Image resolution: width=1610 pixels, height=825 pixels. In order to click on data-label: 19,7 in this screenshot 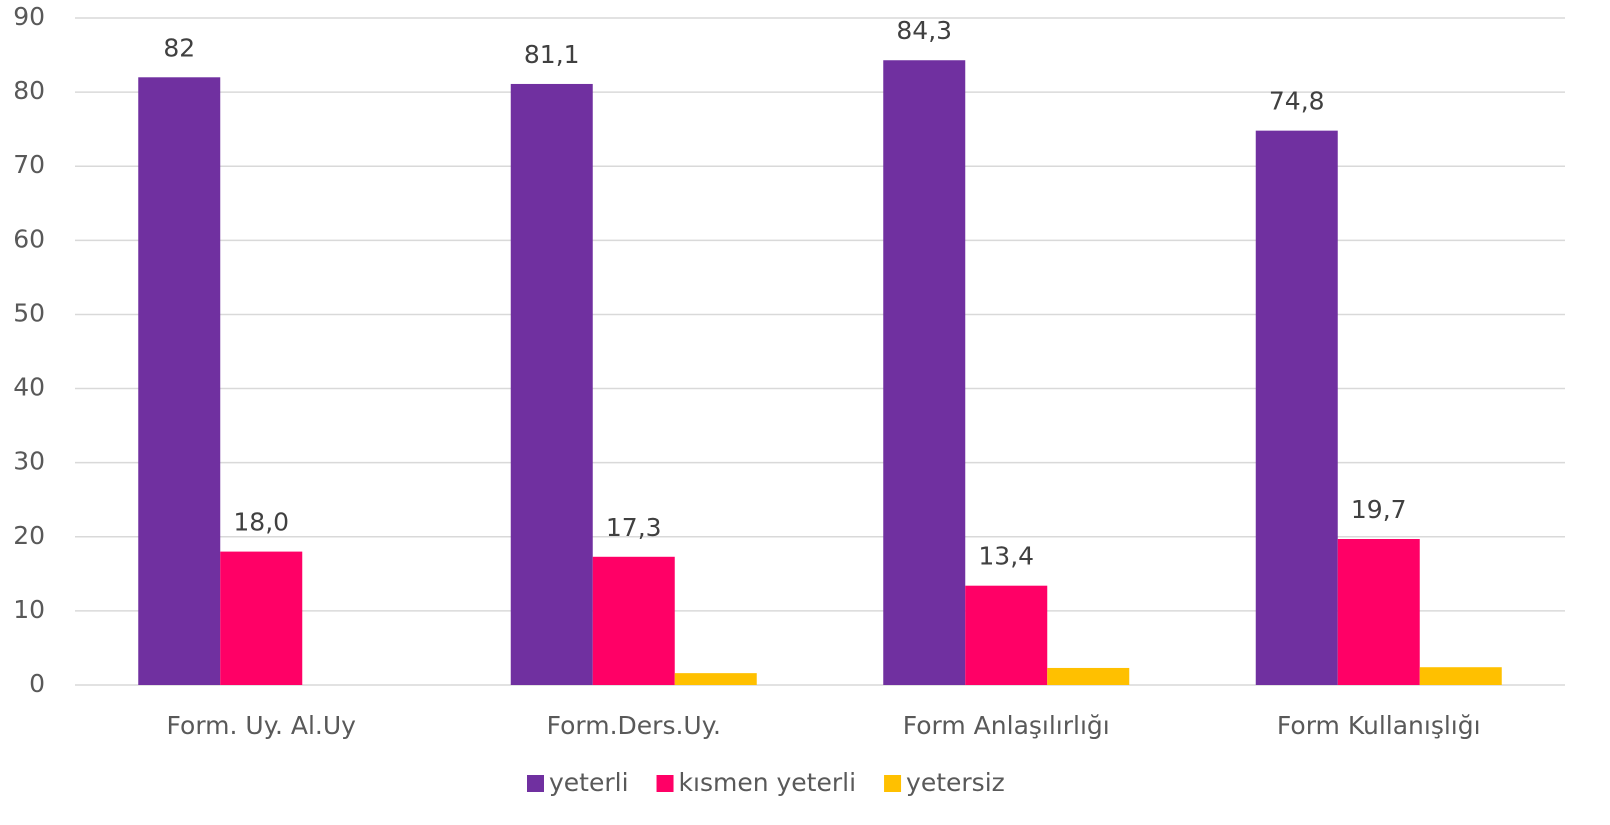, I will do `click(1379, 509)`.